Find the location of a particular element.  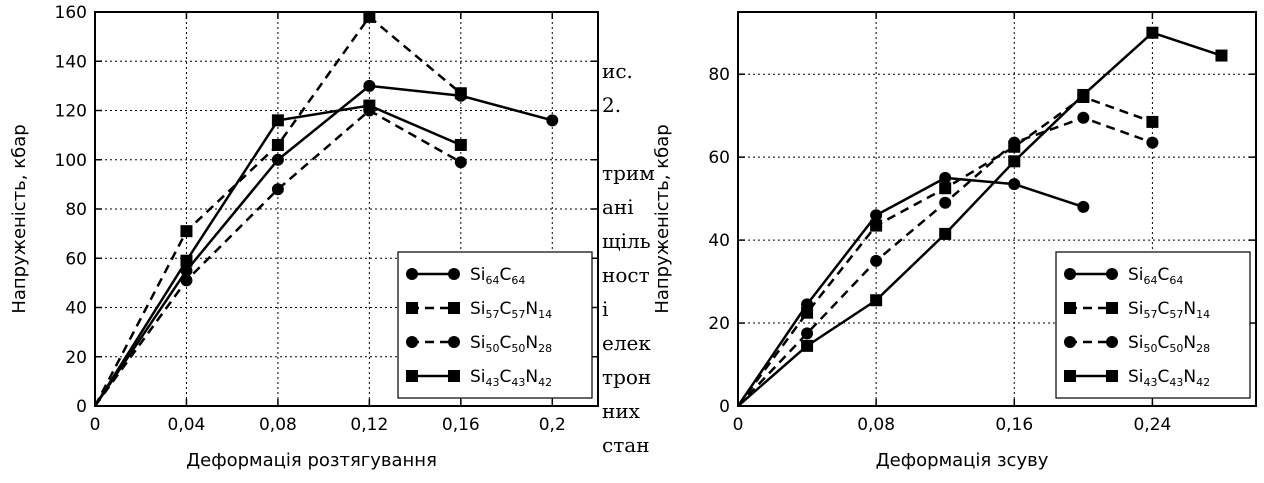

side-text-line: трон is located at coordinates (627, 377).